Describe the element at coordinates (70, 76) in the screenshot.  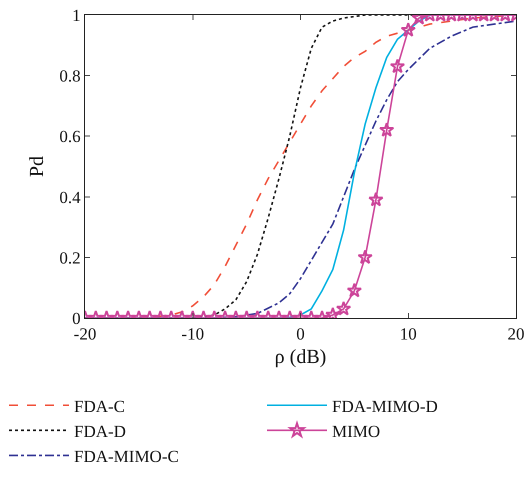
I see `y-tick-label: 0.8` at that location.